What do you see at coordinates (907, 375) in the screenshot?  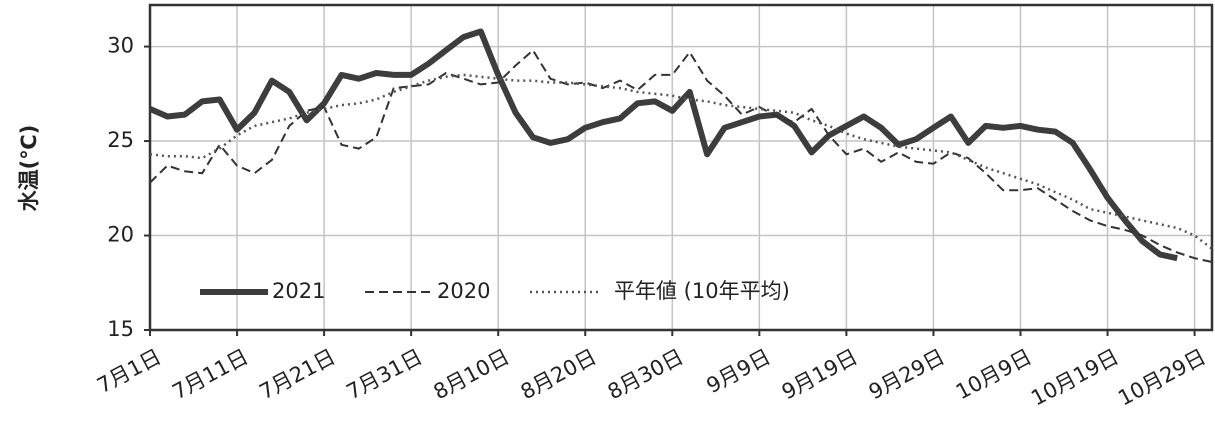 I see `x-tick-label: 9月29日` at bounding box center [907, 375].